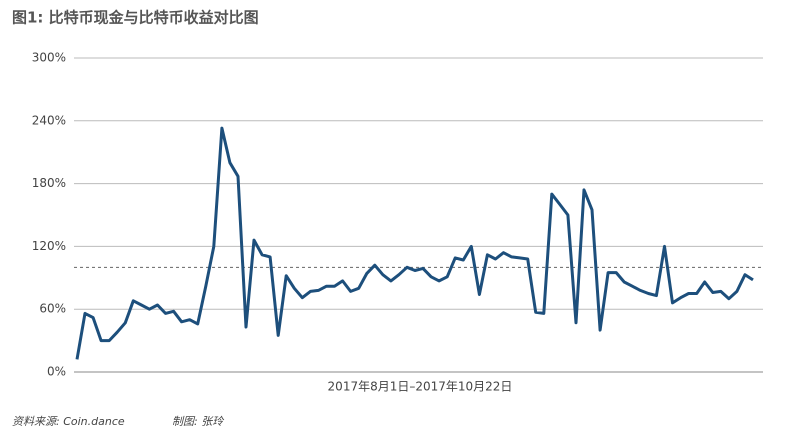  I want to click on source-note: 资料来源: Coin.dance, so click(68, 421).